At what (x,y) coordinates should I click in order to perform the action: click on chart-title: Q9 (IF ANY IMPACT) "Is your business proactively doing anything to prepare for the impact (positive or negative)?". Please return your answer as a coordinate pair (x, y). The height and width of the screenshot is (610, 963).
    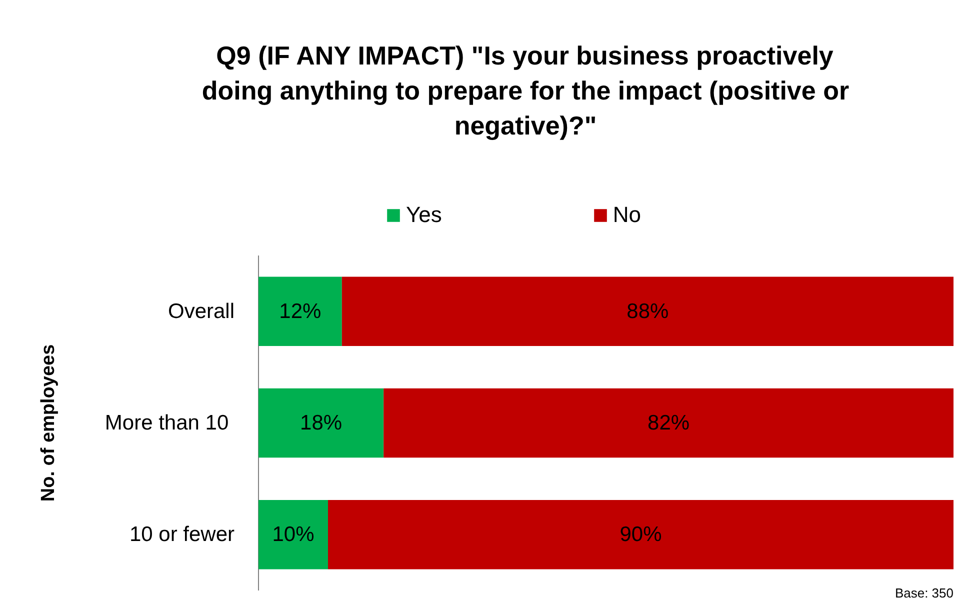
    Looking at the image, I should click on (526, 90).